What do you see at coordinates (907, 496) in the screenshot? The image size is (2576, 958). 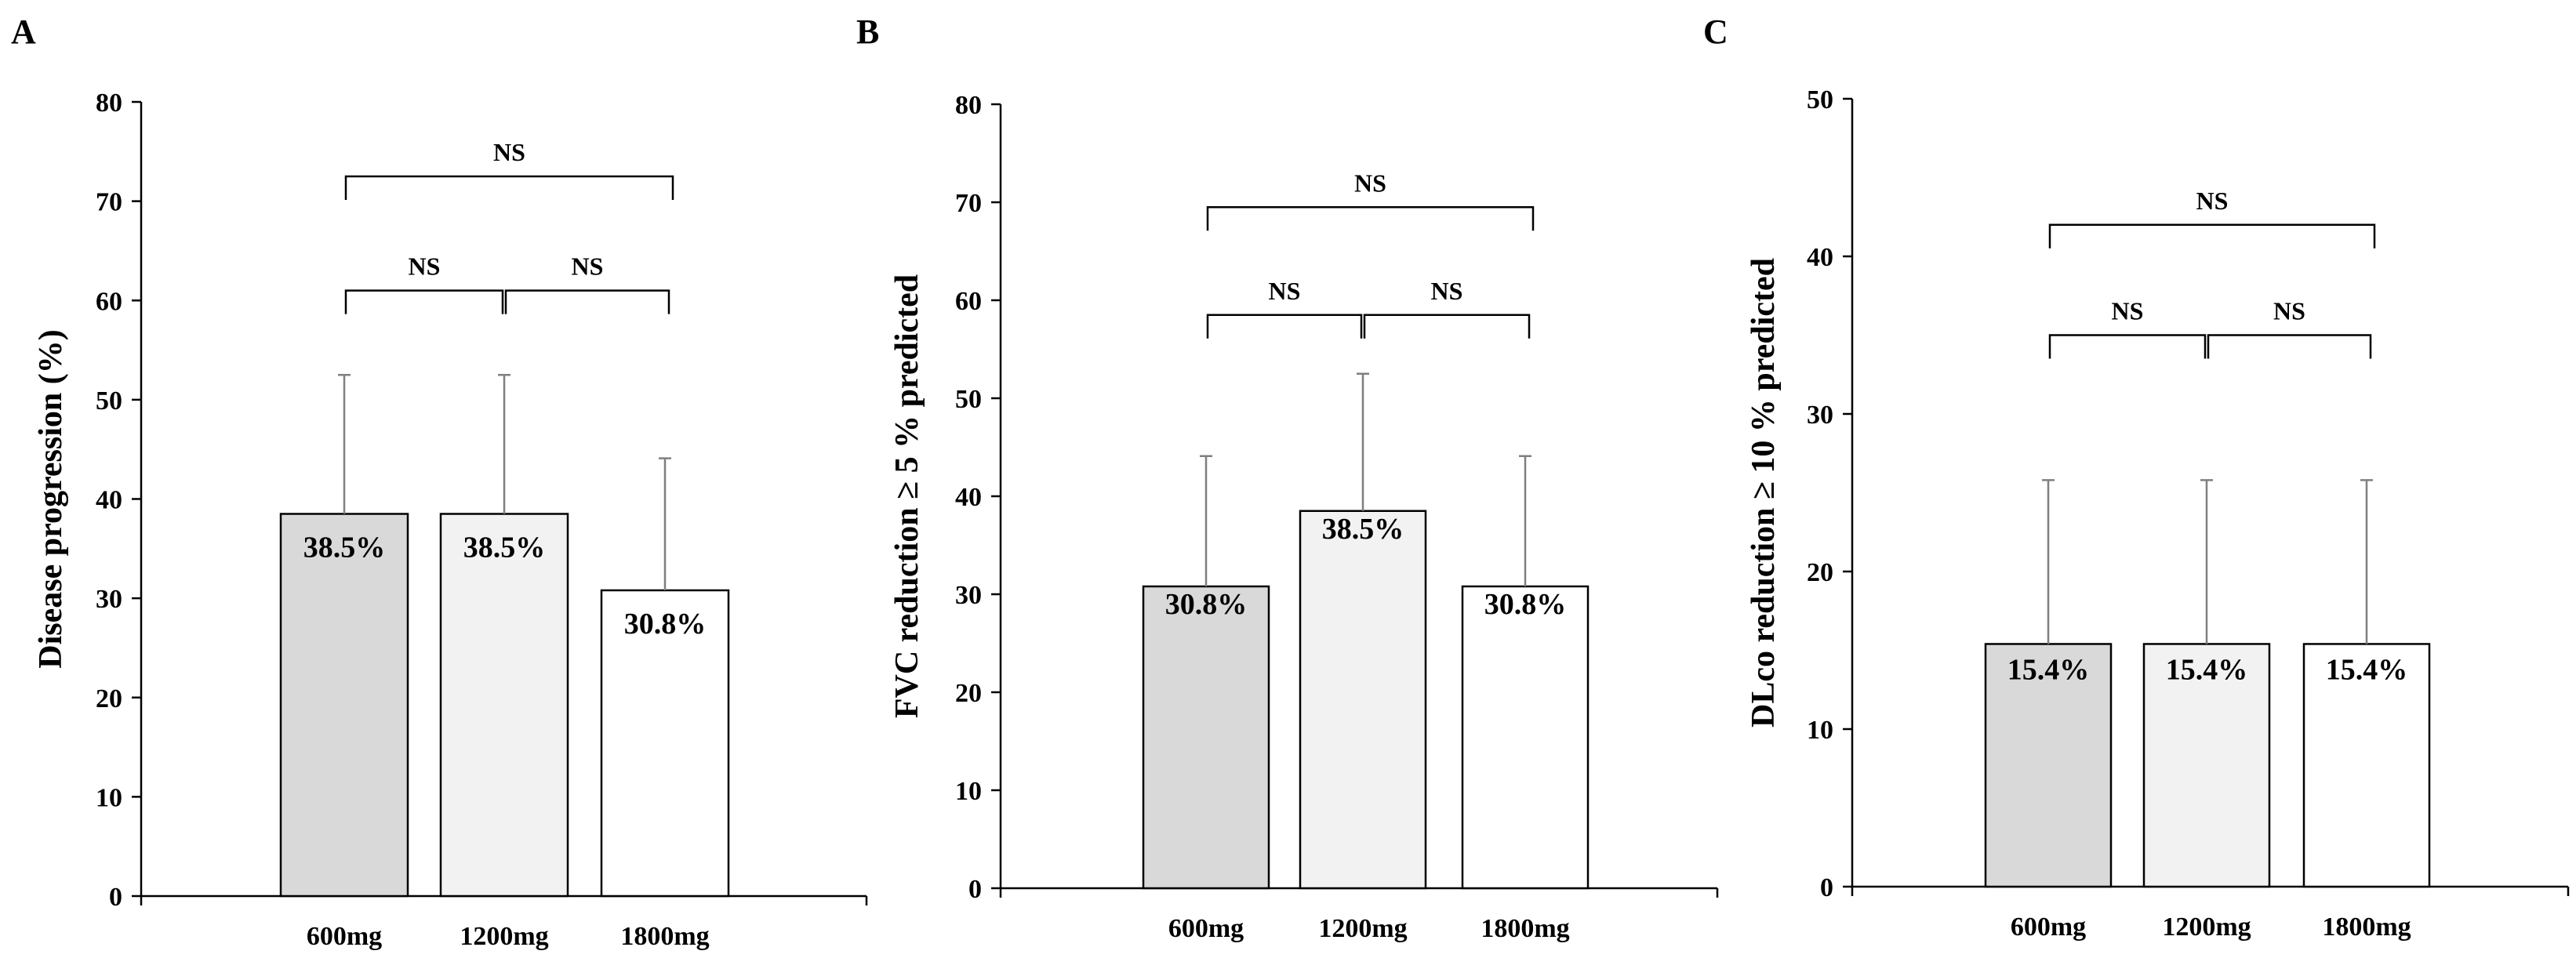 I see `y-axis-title: FVC reduction ≥ 5 % predicted` at bounding box center [907, 496].